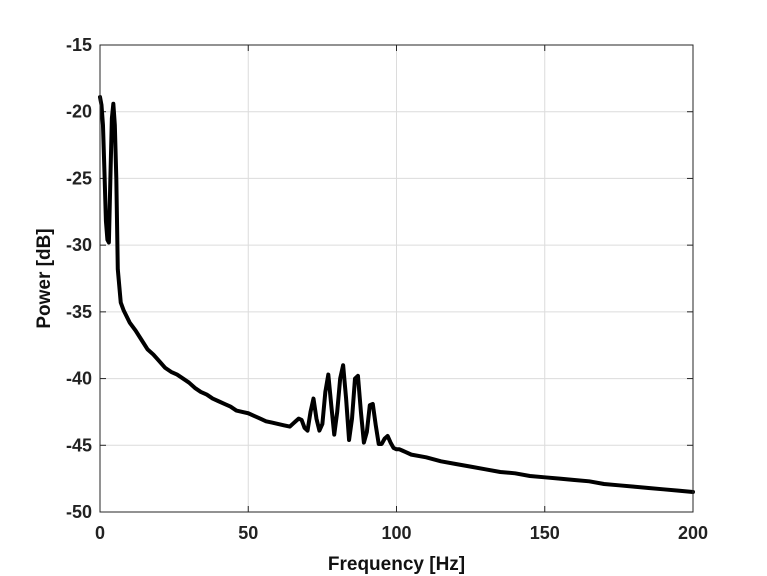 Image resolution: width=767 pixels, height=576 pixels. Describe the element at coordinates (79, 45) in the screenshot. I see `y-tick-label: -15` at that location.